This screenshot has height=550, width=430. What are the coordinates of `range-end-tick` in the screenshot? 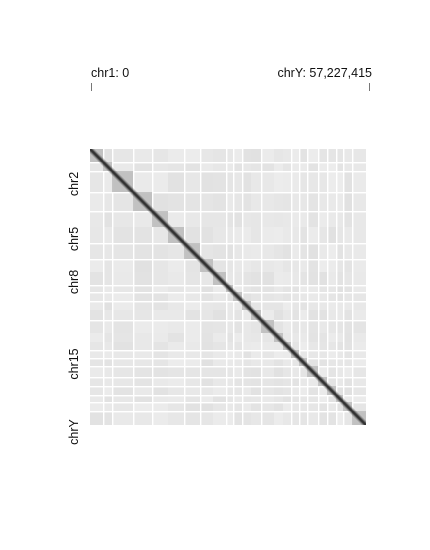 It's located at (369, 87).